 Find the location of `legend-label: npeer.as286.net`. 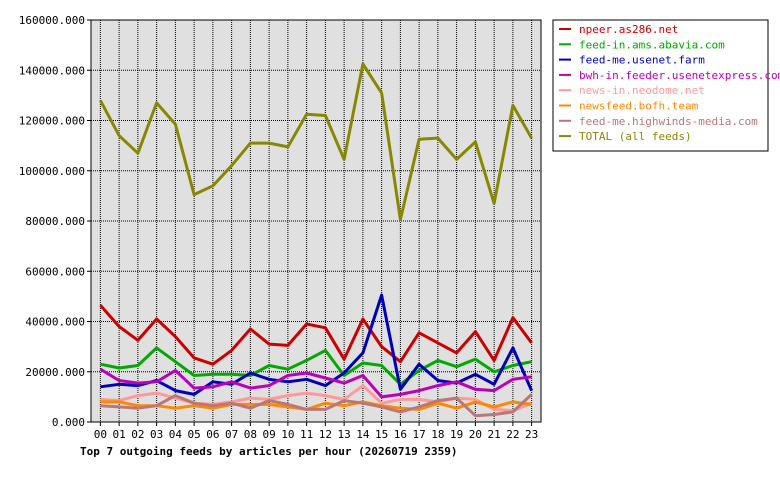

legend-label: npeer.as286.net is located at coordinates (628, 29).